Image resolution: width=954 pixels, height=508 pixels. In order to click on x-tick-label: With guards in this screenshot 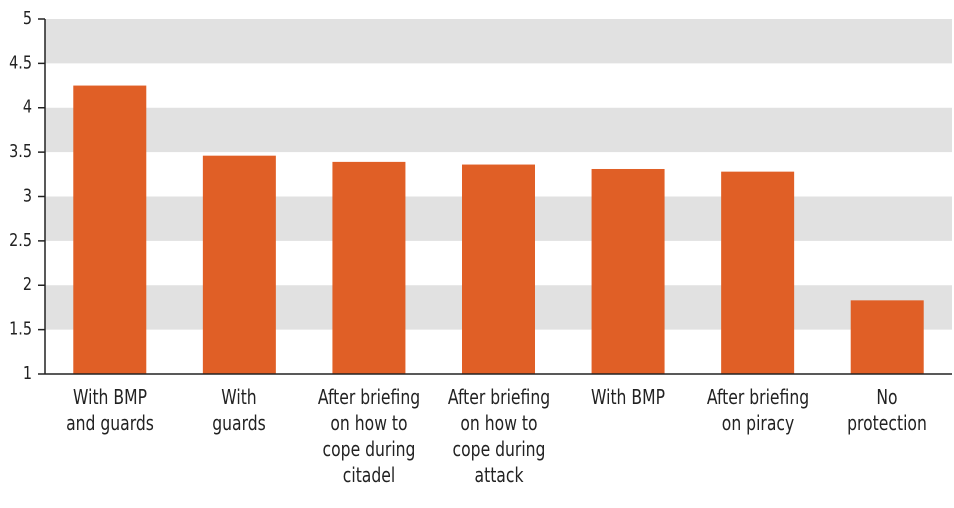, I will do `click(239, 410)`.